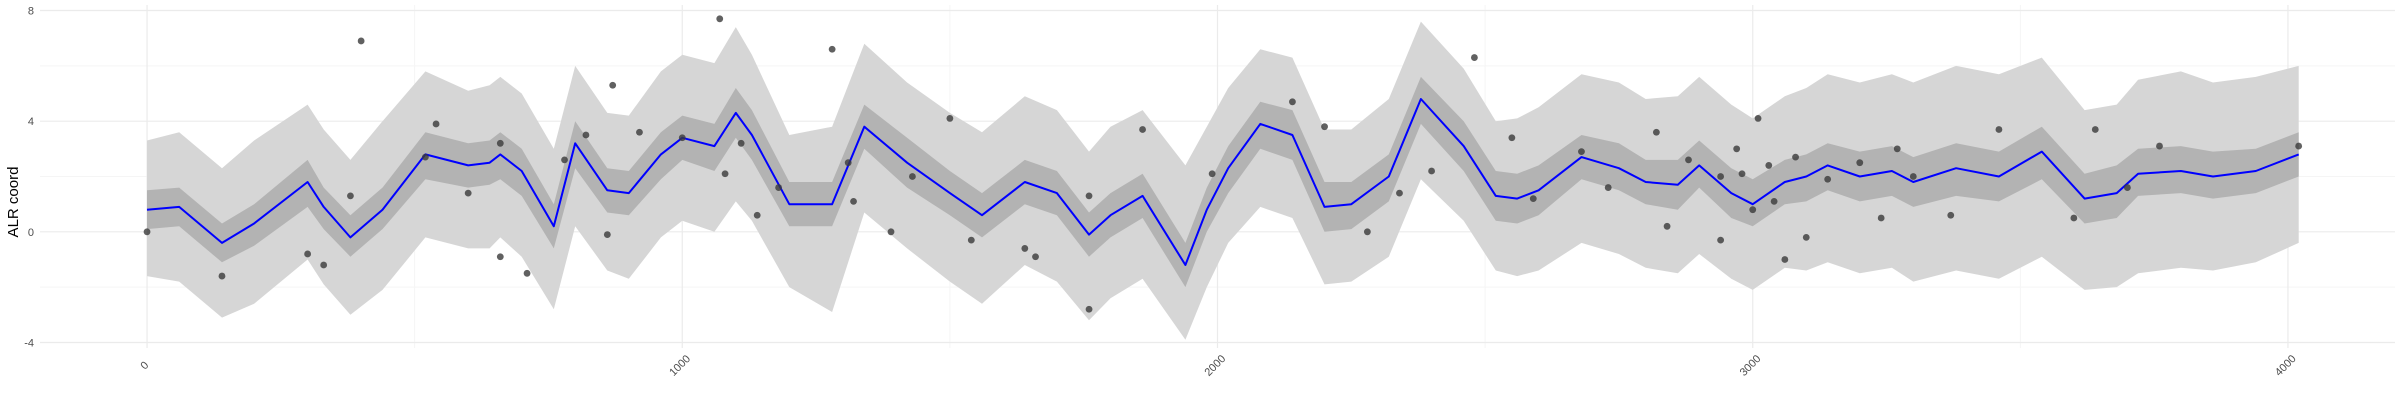 The height and width of the screenshot is (400, 2400). What do you see at coordinates (31, 233) in the screenshot?
I see `y-tick-label: 0` at bounding box center [31, 233].